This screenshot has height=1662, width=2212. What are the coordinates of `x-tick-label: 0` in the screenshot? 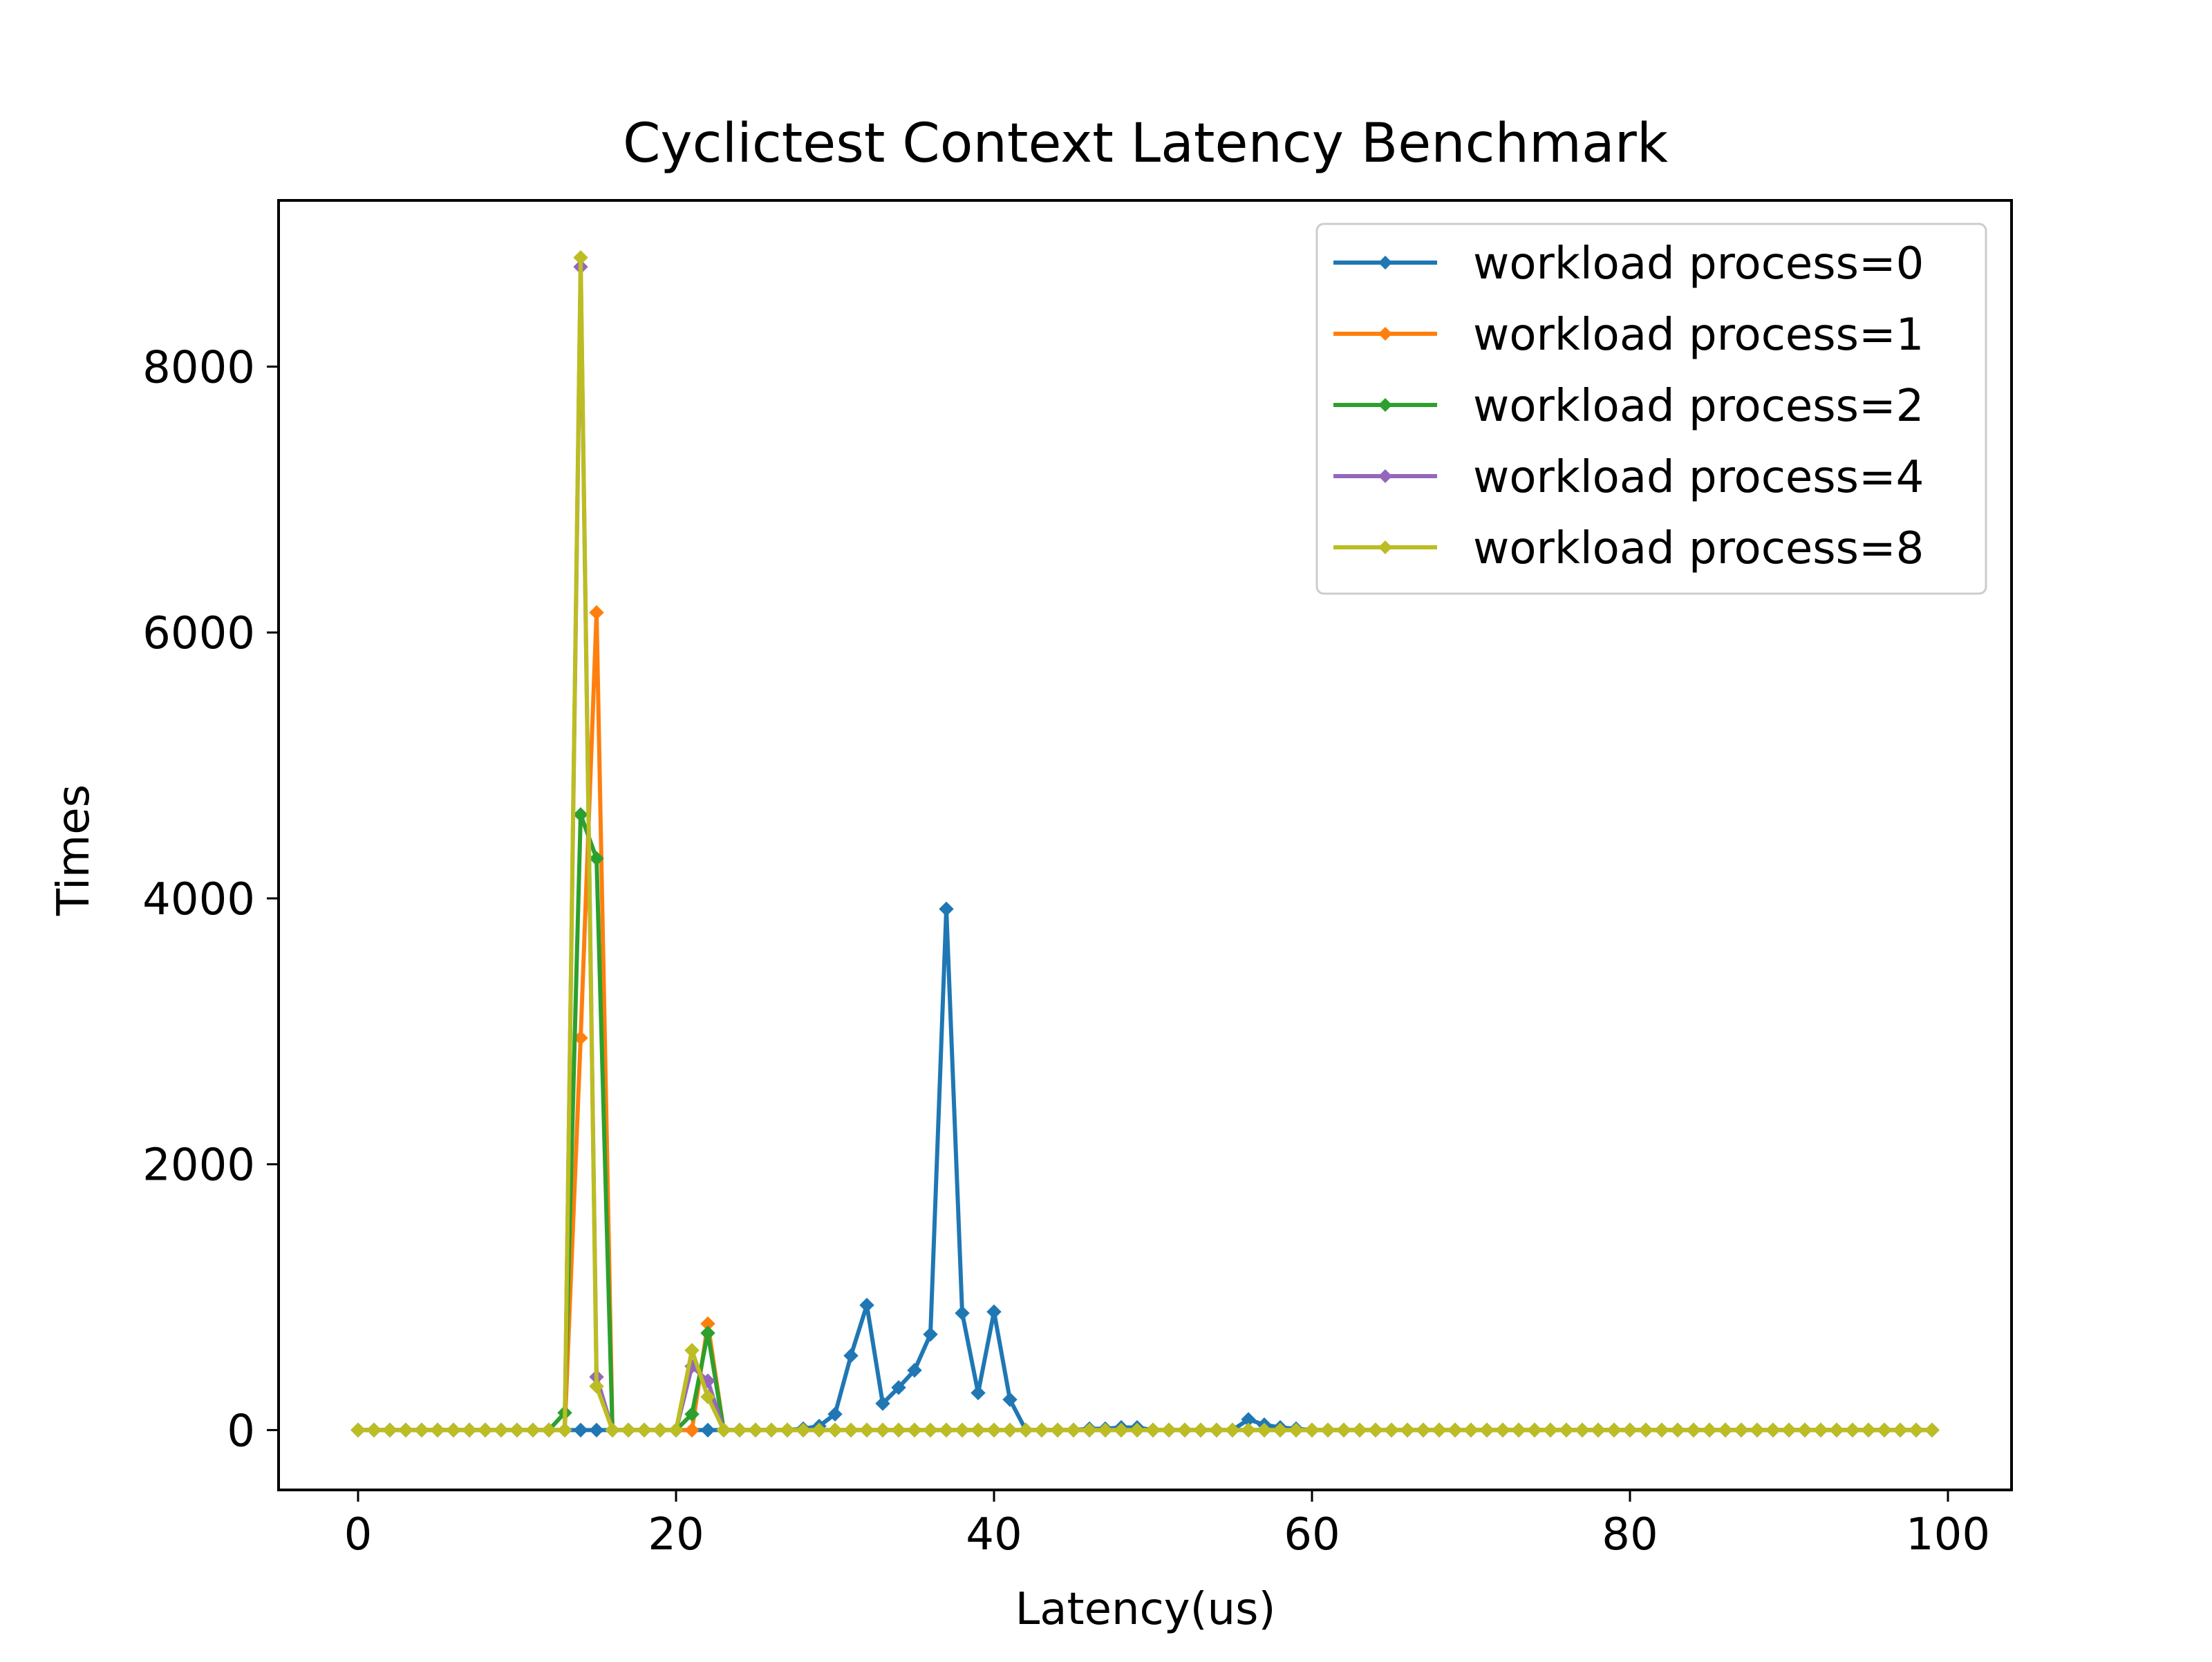 It's located at (358, 1534).